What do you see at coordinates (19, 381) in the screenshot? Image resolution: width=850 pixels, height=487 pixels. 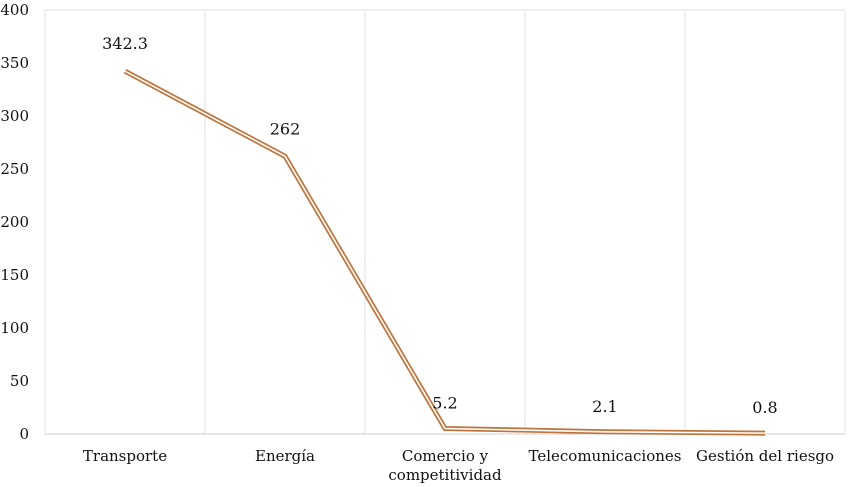 I see `y-tick-label: 50` at bounding box center [19, 381].